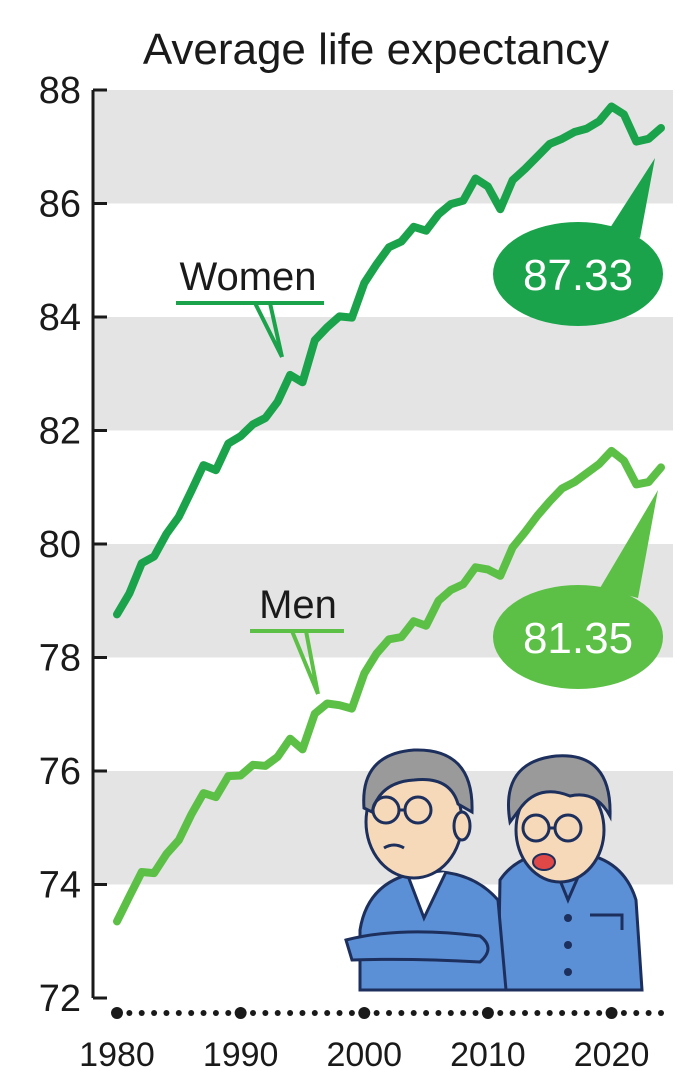 The image size is (696, 1089). What do you see at coordinates (629, 544) in the screenshot?
I see `men-callout-pointer` at bounding box center [629, 544].